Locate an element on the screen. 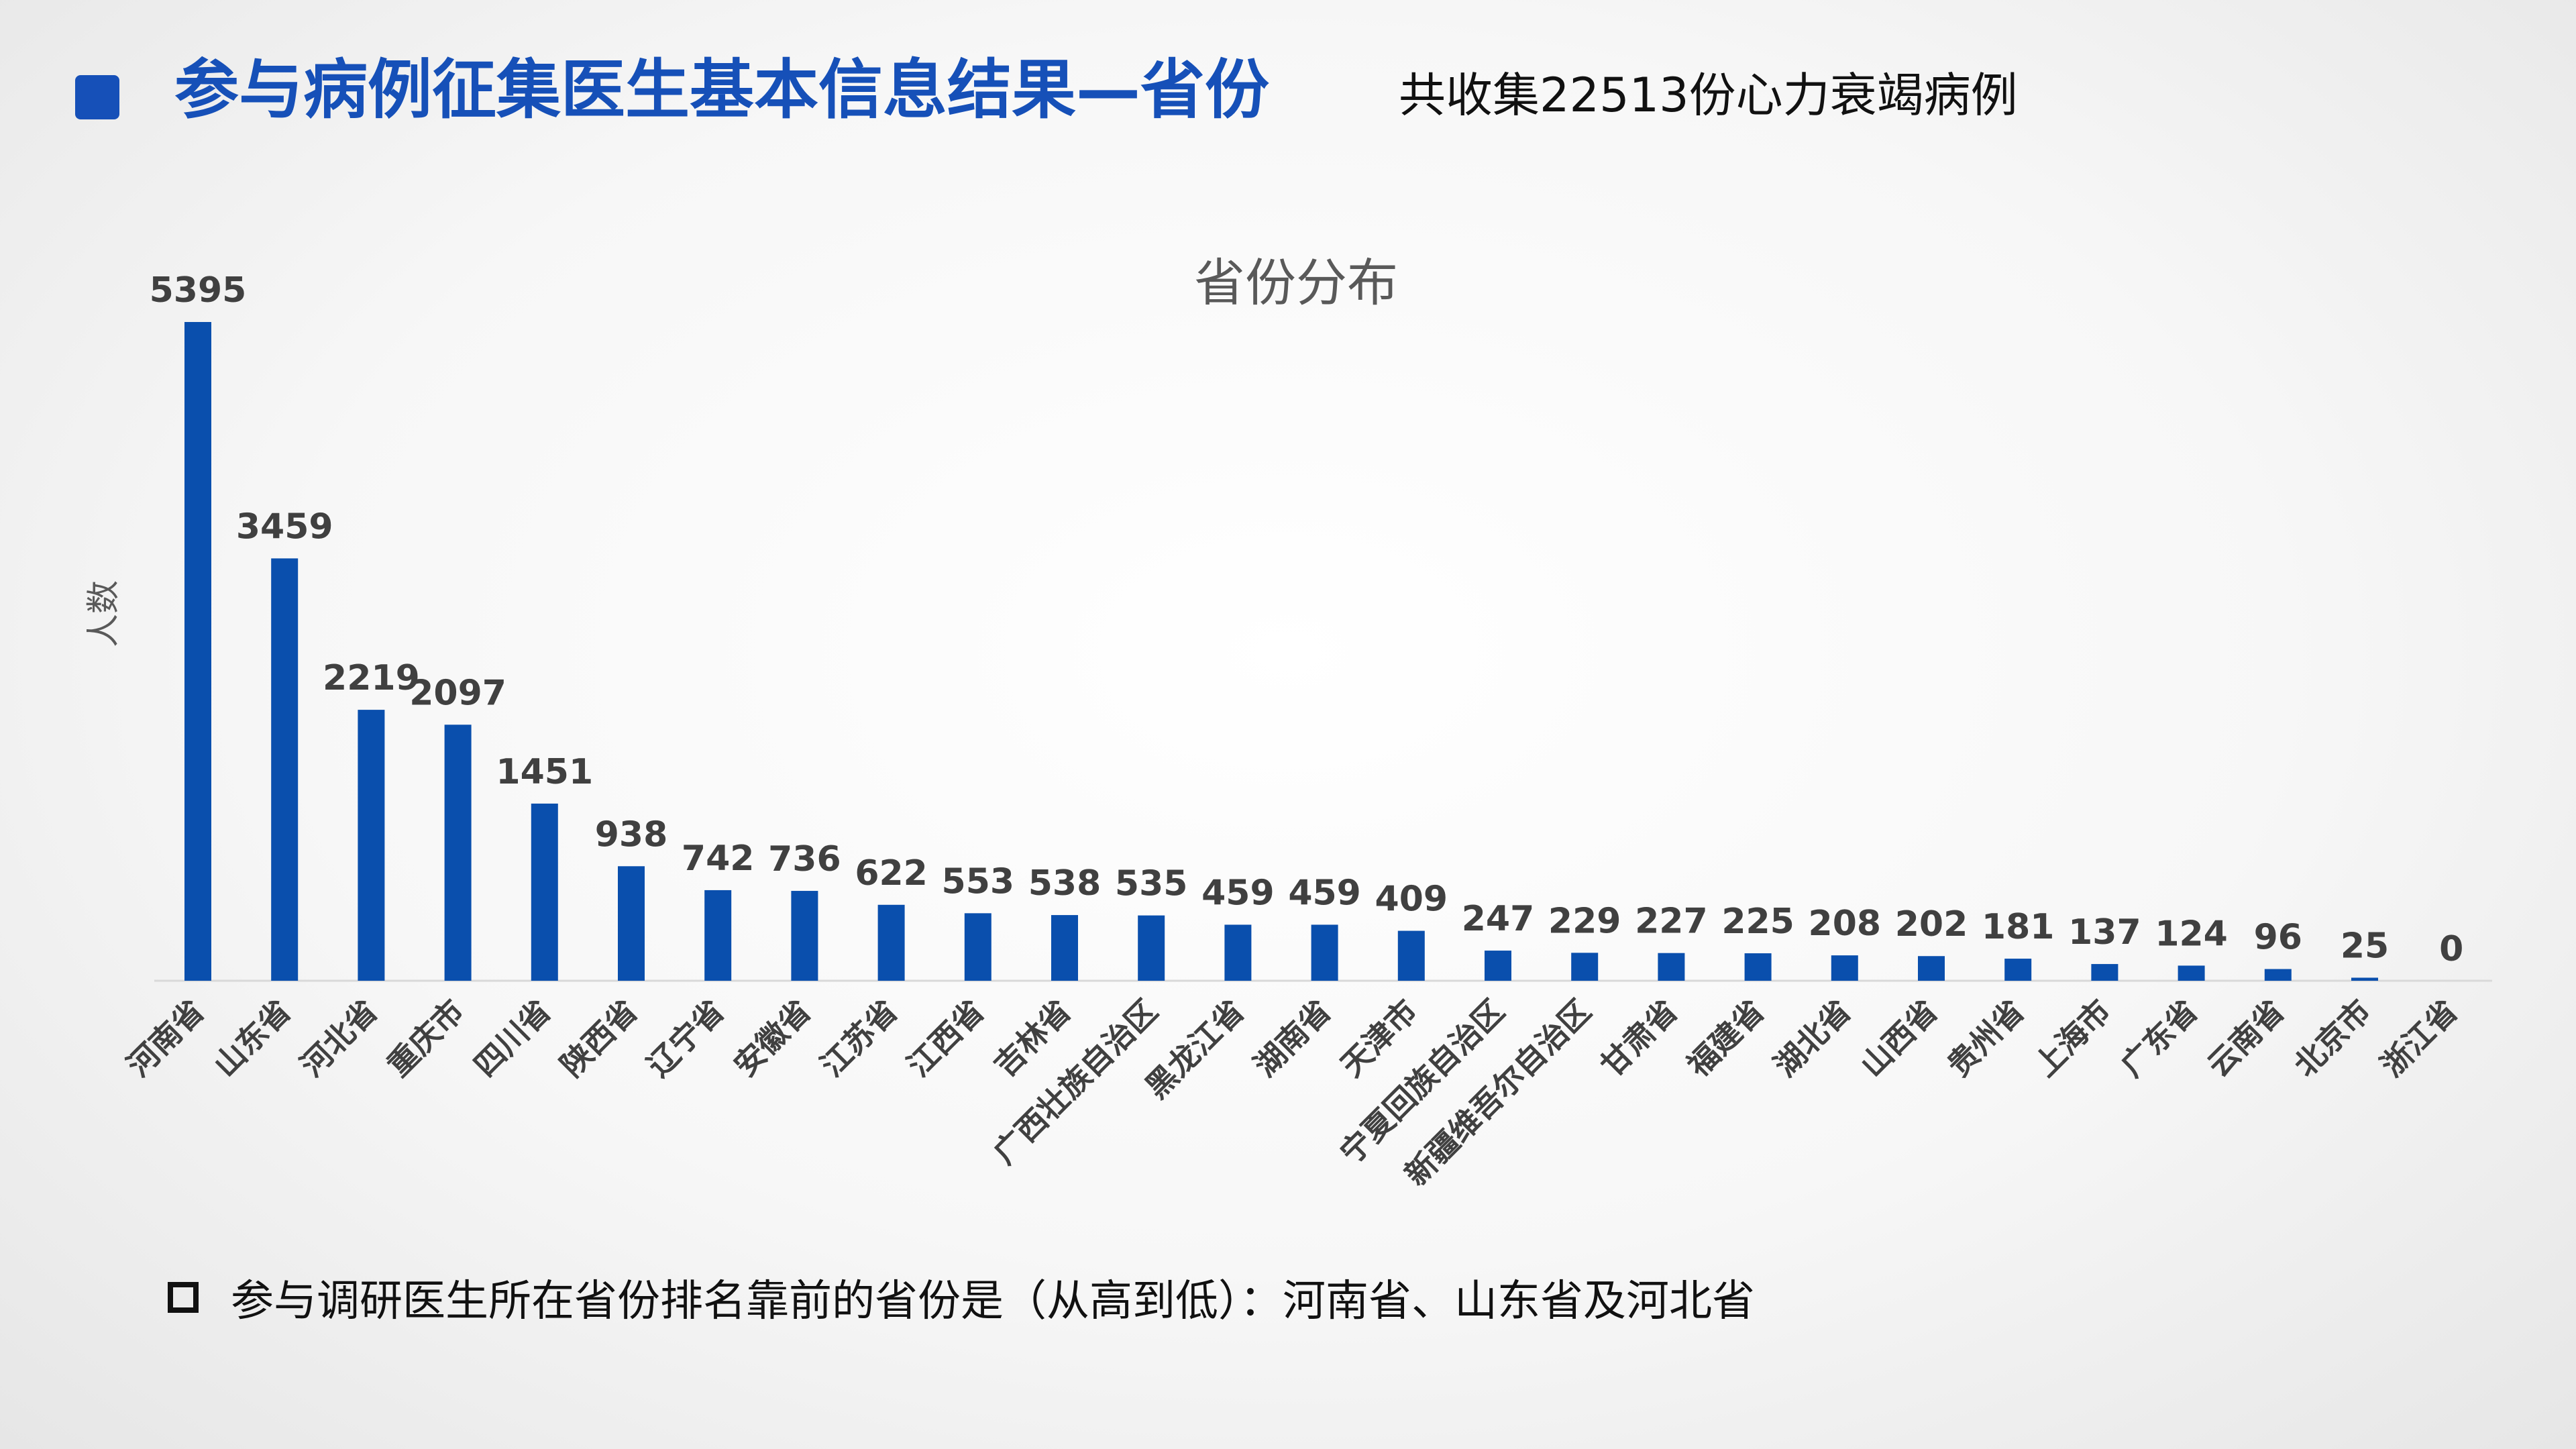  x-tick-label: 河北省 is located at coordinates (338, 1038).